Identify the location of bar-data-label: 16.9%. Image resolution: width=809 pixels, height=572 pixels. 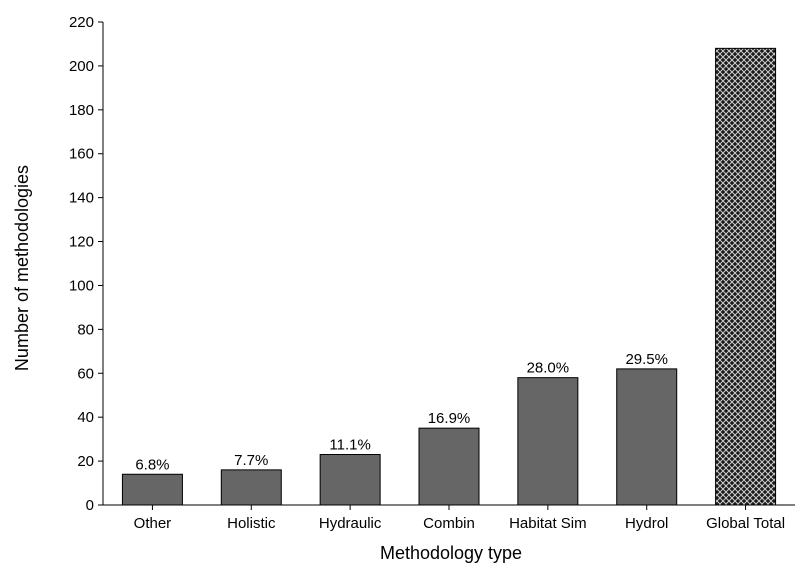
(449, 418).